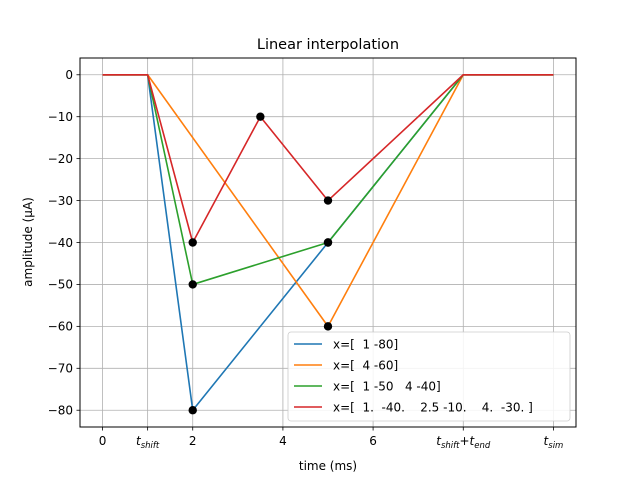 The image size is (640, 484). I want to click on y-tick-label: −70, so click(60, 369).